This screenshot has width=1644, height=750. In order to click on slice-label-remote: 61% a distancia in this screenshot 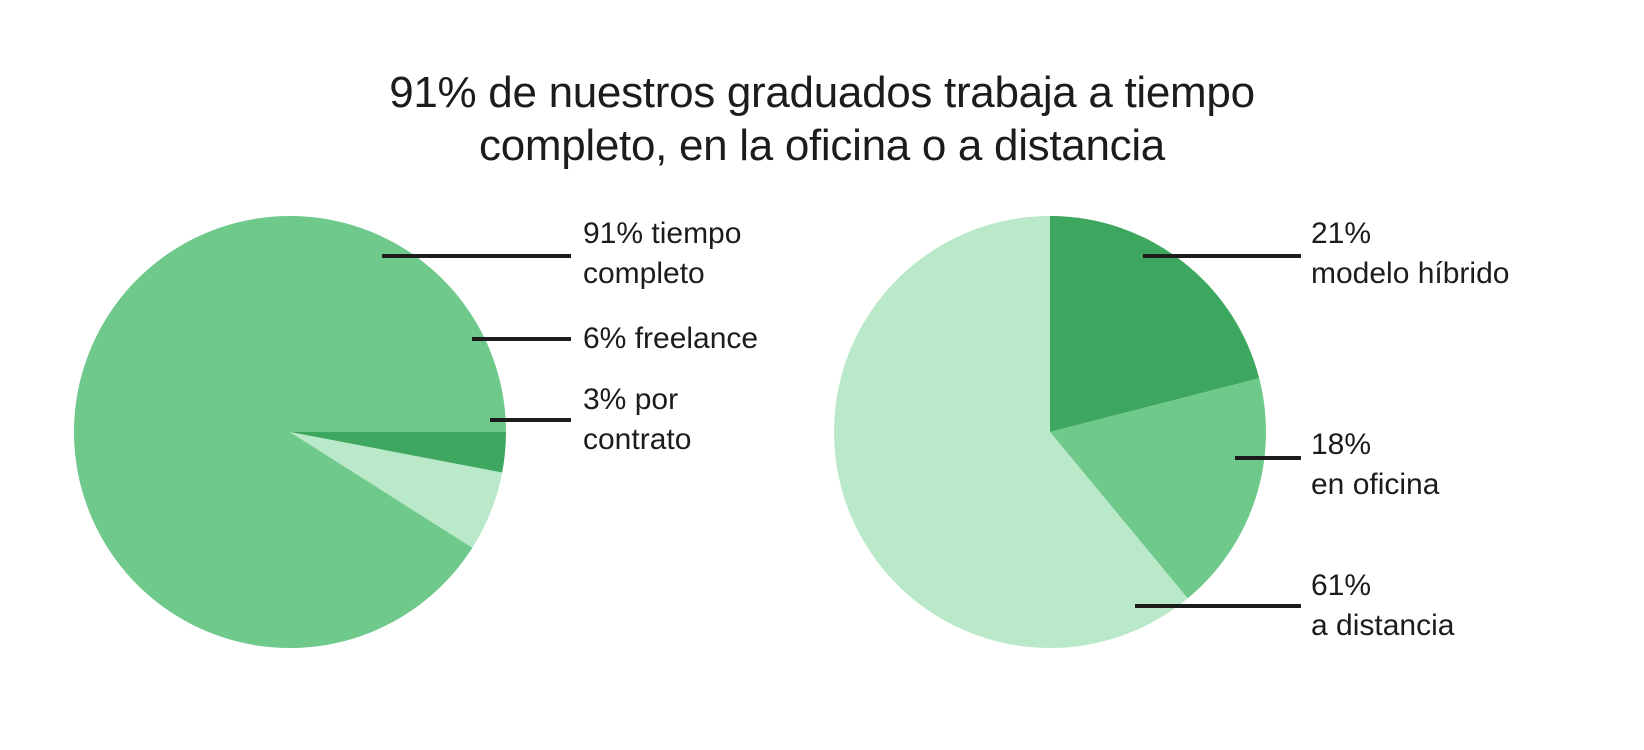, I will do `click(1383, 605)`.